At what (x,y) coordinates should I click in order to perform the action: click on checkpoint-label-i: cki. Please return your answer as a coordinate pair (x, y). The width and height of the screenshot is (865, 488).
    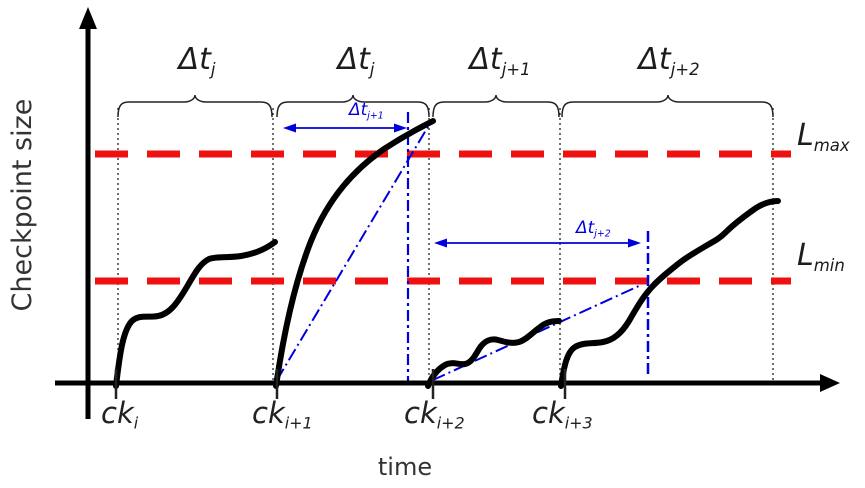
    Looking at the image, I should click on (119, 414).